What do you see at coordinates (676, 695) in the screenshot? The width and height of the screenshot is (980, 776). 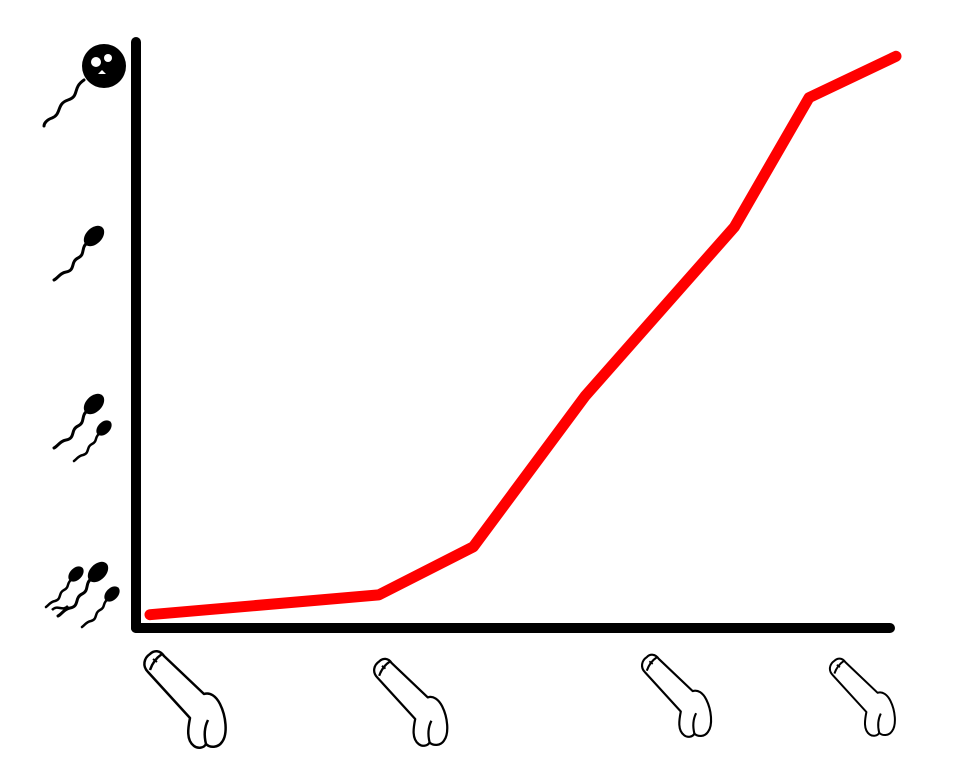 I see `small-penis-icon` at bounding box center [676, 695].